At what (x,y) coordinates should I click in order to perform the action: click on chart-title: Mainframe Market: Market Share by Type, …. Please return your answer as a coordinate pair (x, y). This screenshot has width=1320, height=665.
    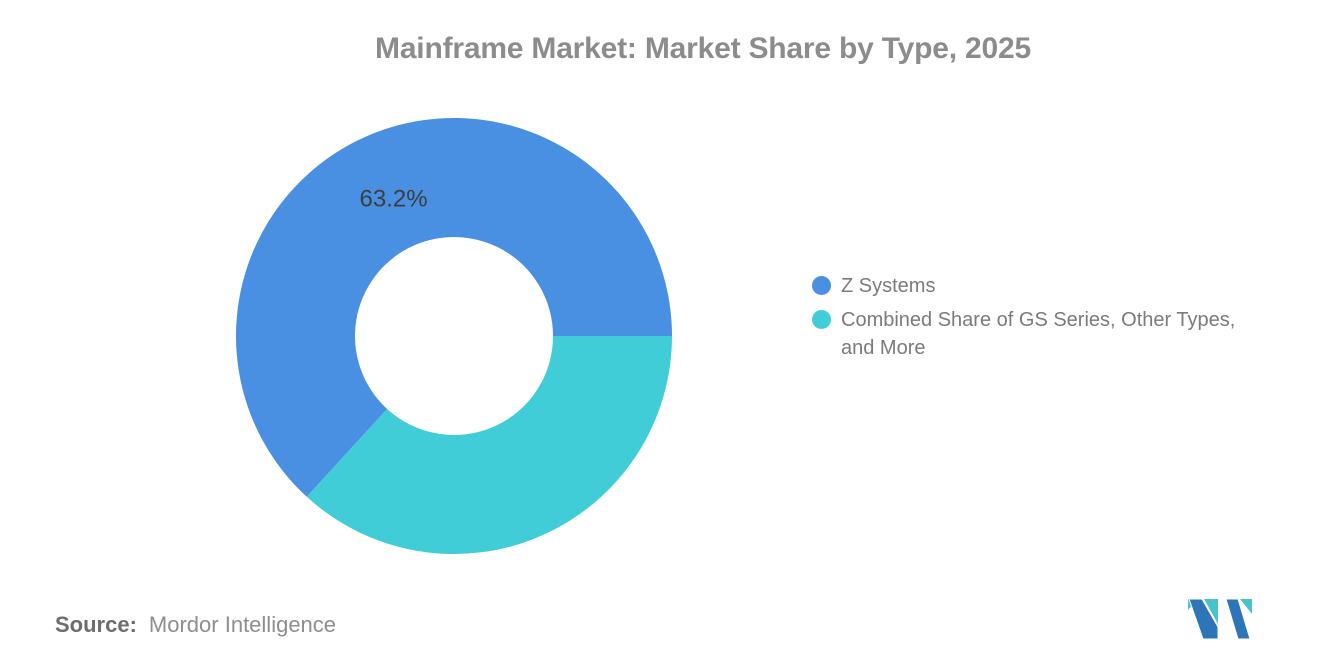
    Looking at the image, I should click on (703, 48).